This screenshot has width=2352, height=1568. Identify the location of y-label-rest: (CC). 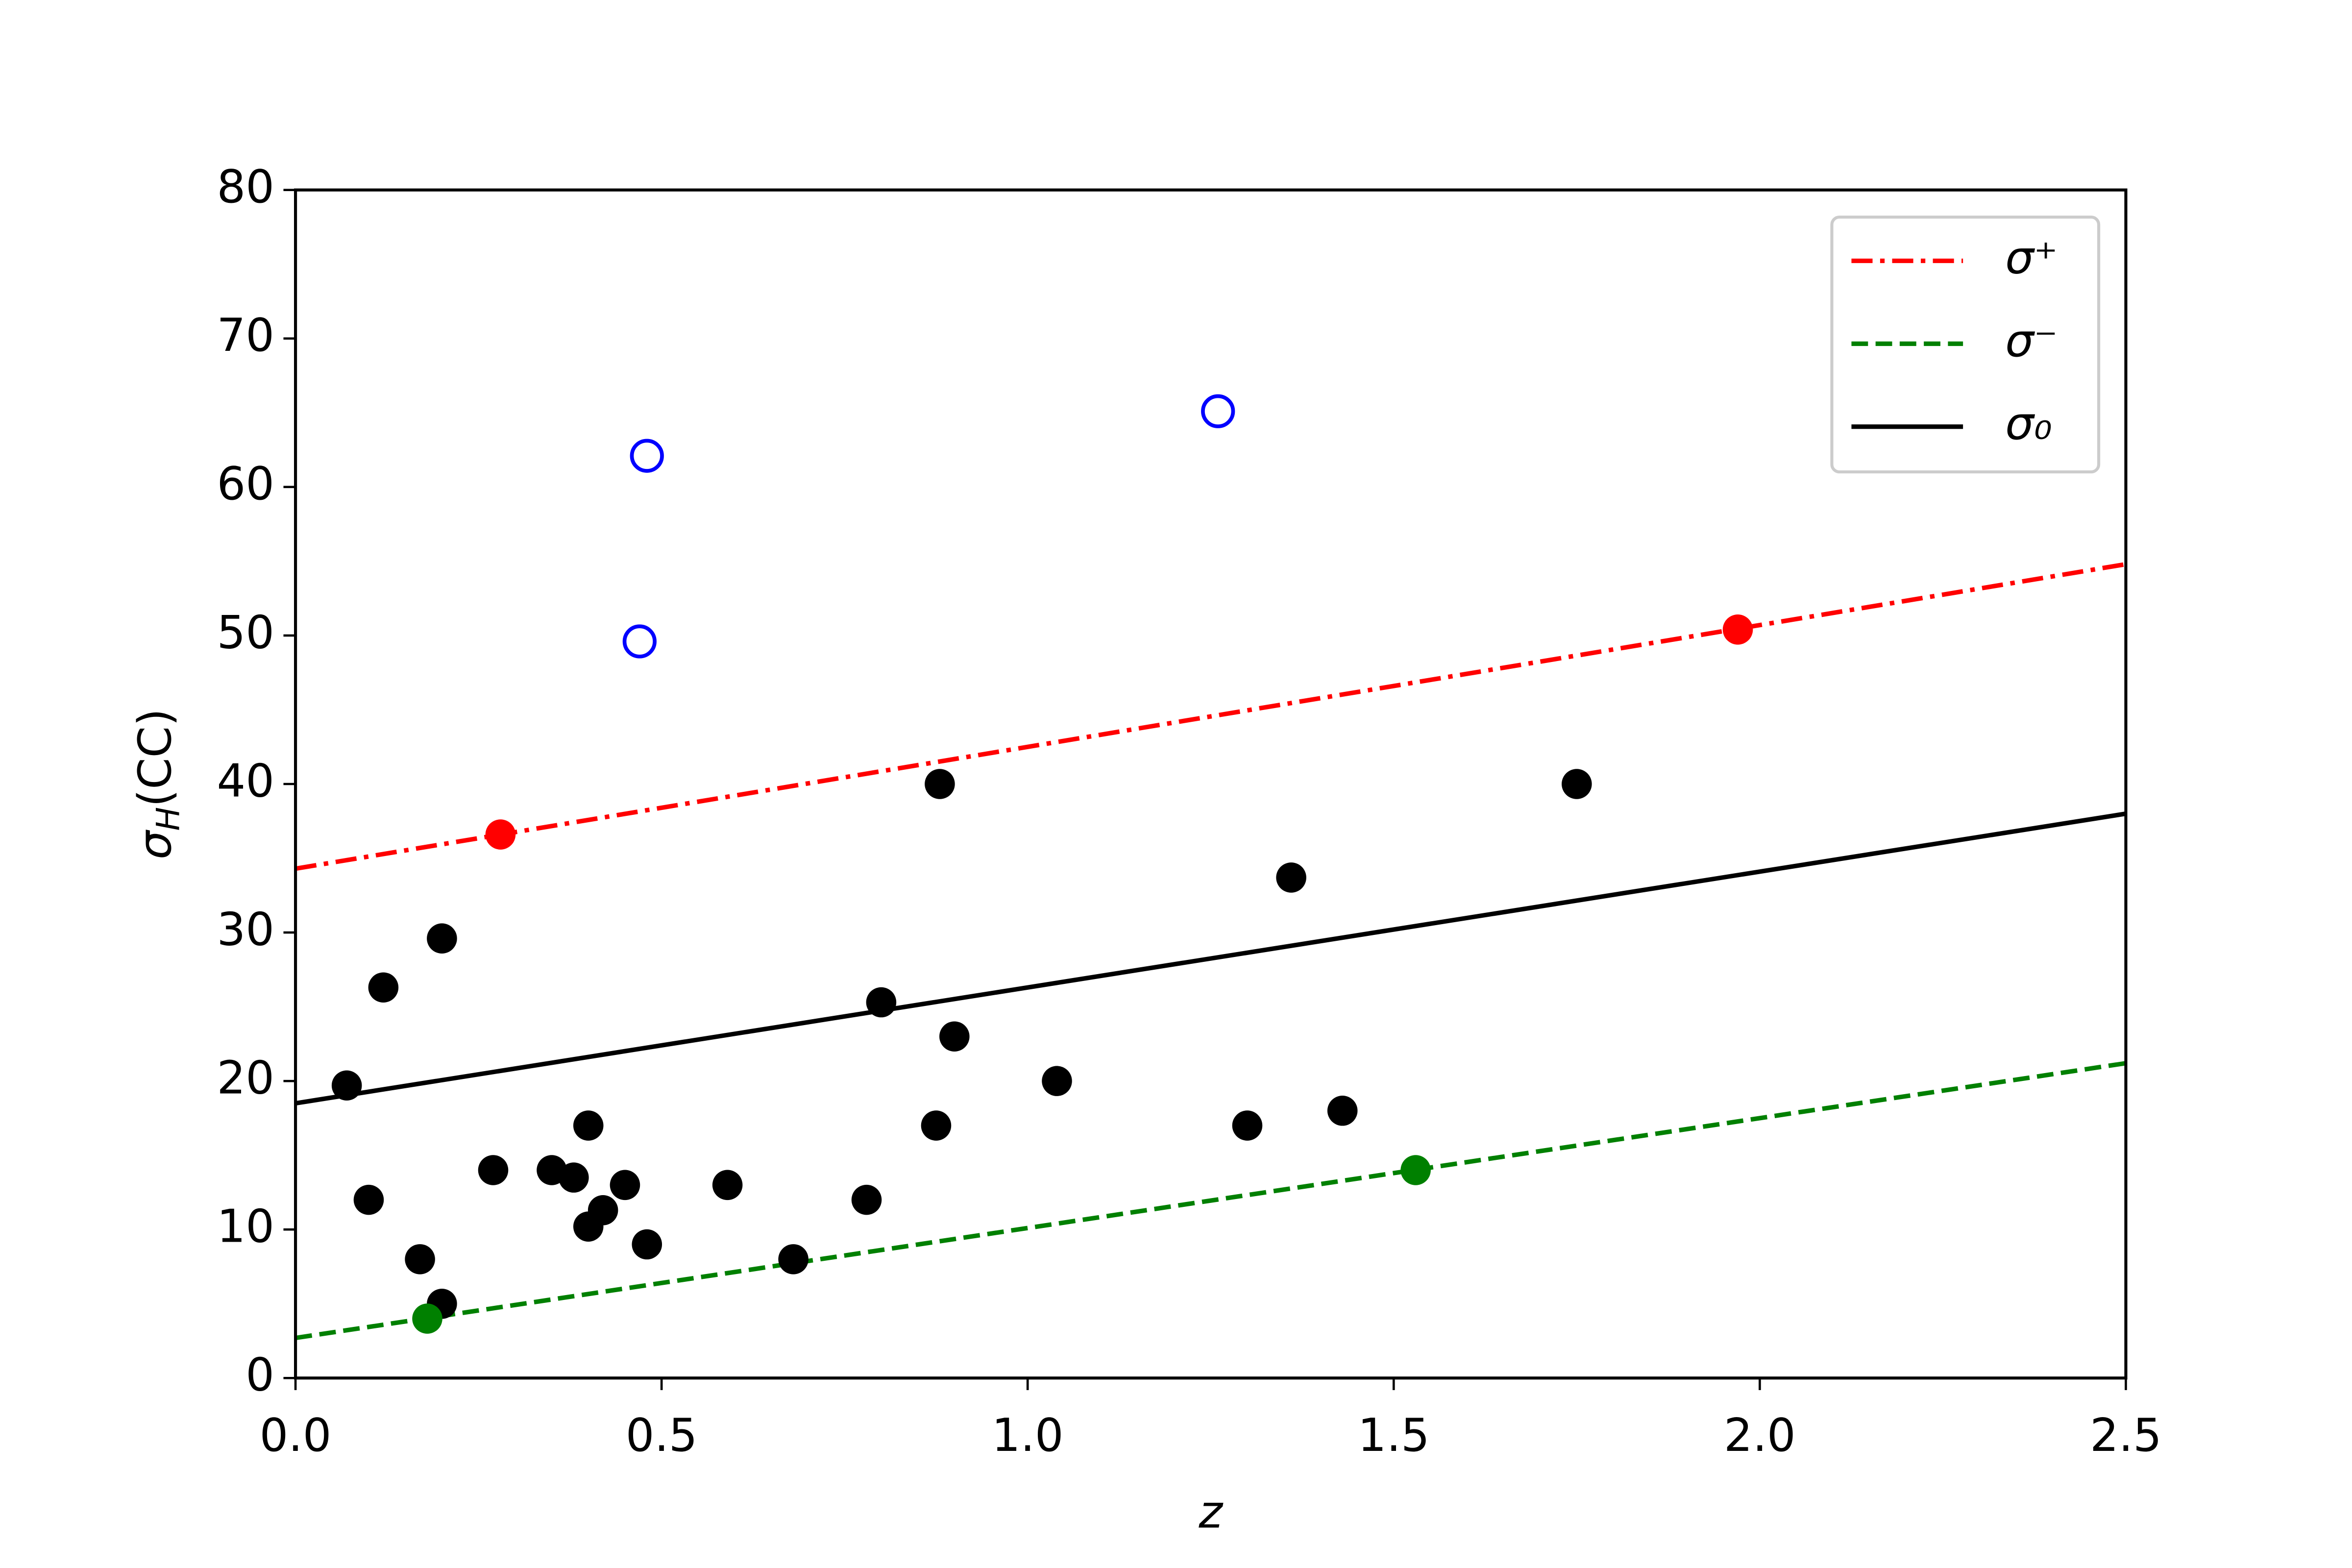
(154, 758).